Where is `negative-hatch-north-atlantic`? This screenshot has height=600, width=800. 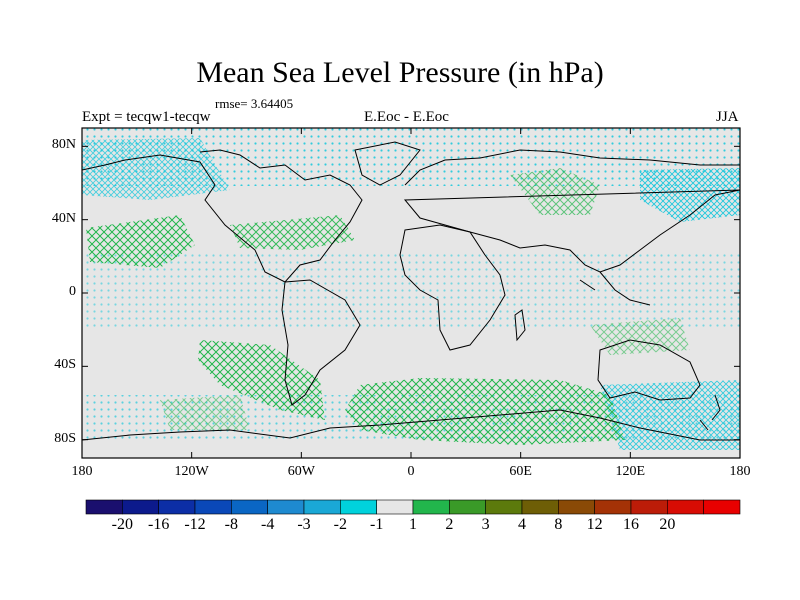 negative-hatch-north-atlantic is located at coordinates (156, 169).